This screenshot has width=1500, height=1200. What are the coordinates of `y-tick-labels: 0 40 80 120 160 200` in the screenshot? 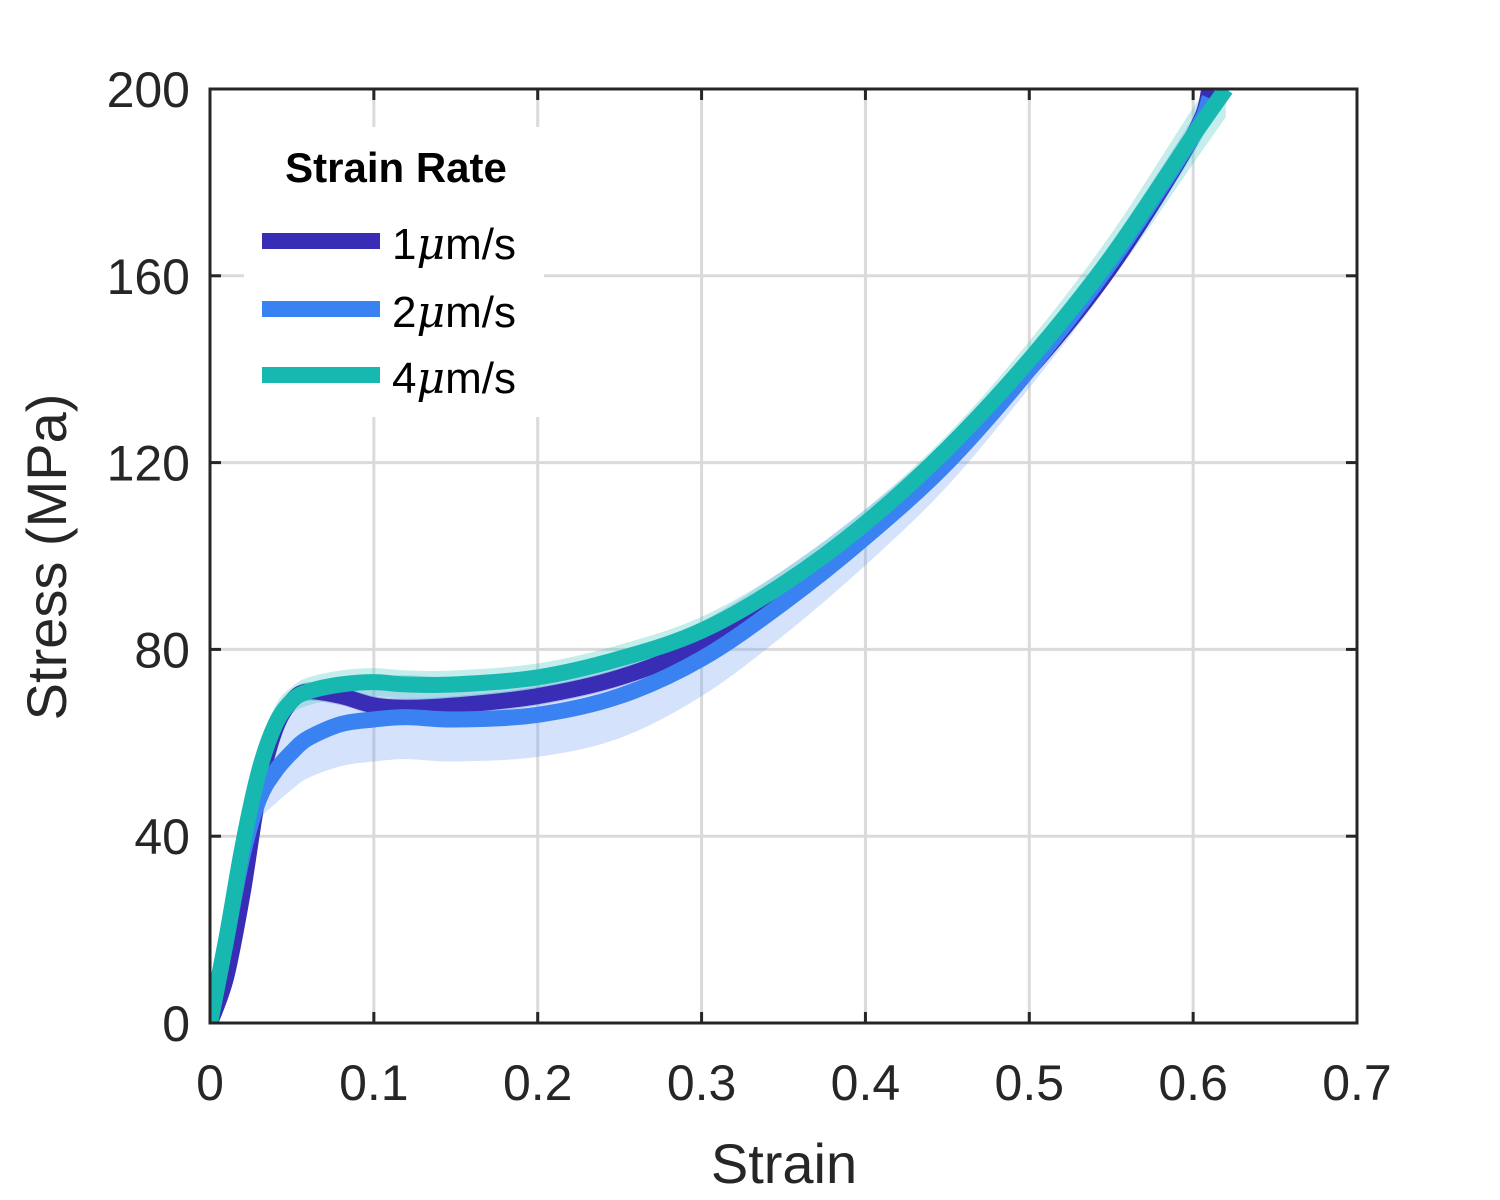 It's located at (148, 557).